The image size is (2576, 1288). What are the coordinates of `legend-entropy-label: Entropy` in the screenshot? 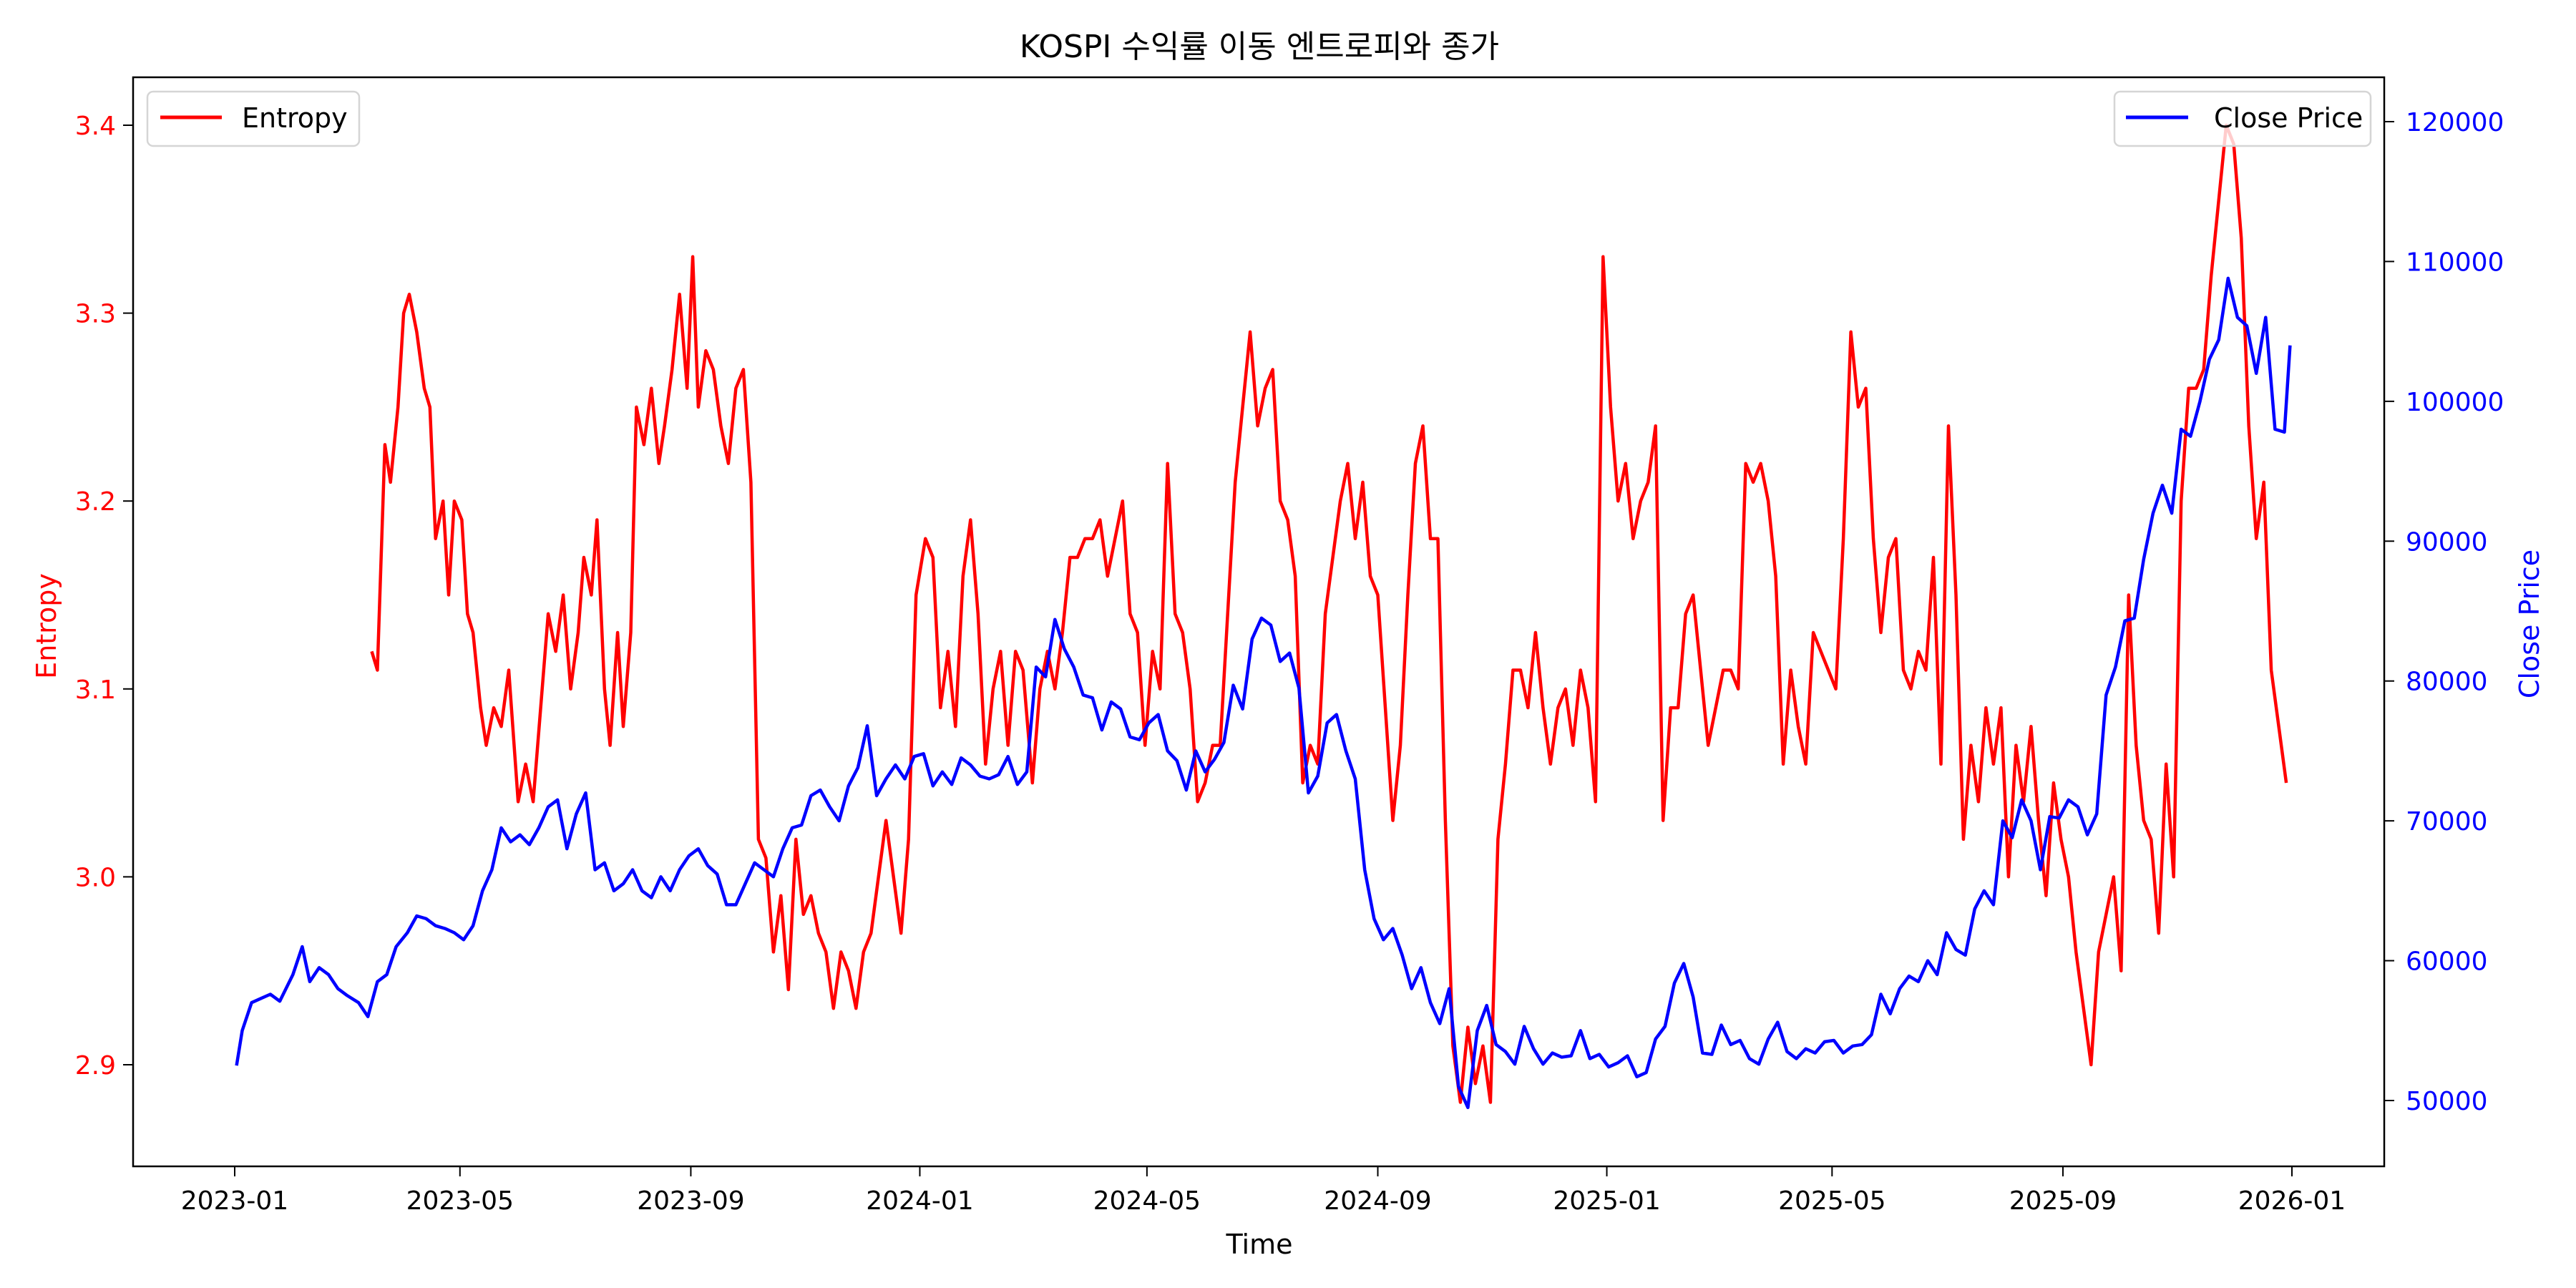 It's located at (295, 118).